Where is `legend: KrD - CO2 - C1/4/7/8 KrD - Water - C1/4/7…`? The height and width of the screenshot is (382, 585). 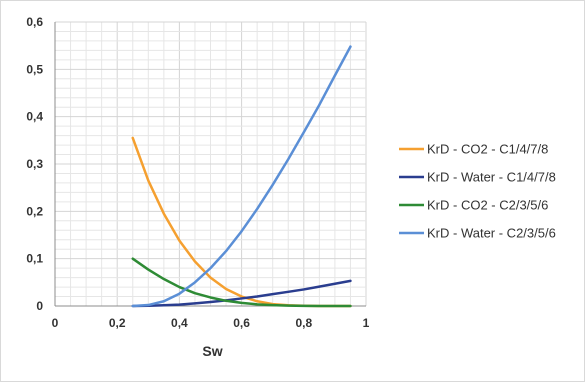 legend: KrD - CO2 - C1/4/7/8 KrD - Water - C1/4/7… is located at coordinates (477, 191).